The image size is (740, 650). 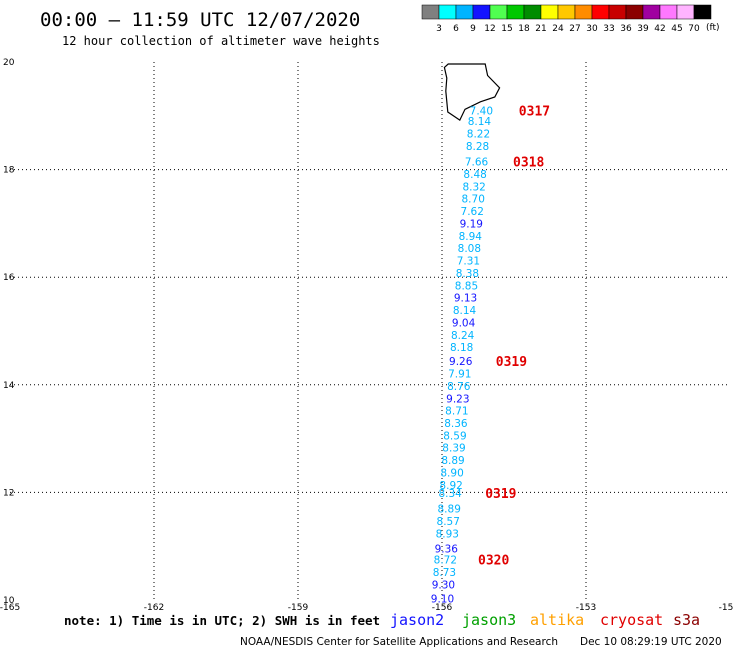 I want to click on wave-height-label: 9.26, so click(x=461, y=362).